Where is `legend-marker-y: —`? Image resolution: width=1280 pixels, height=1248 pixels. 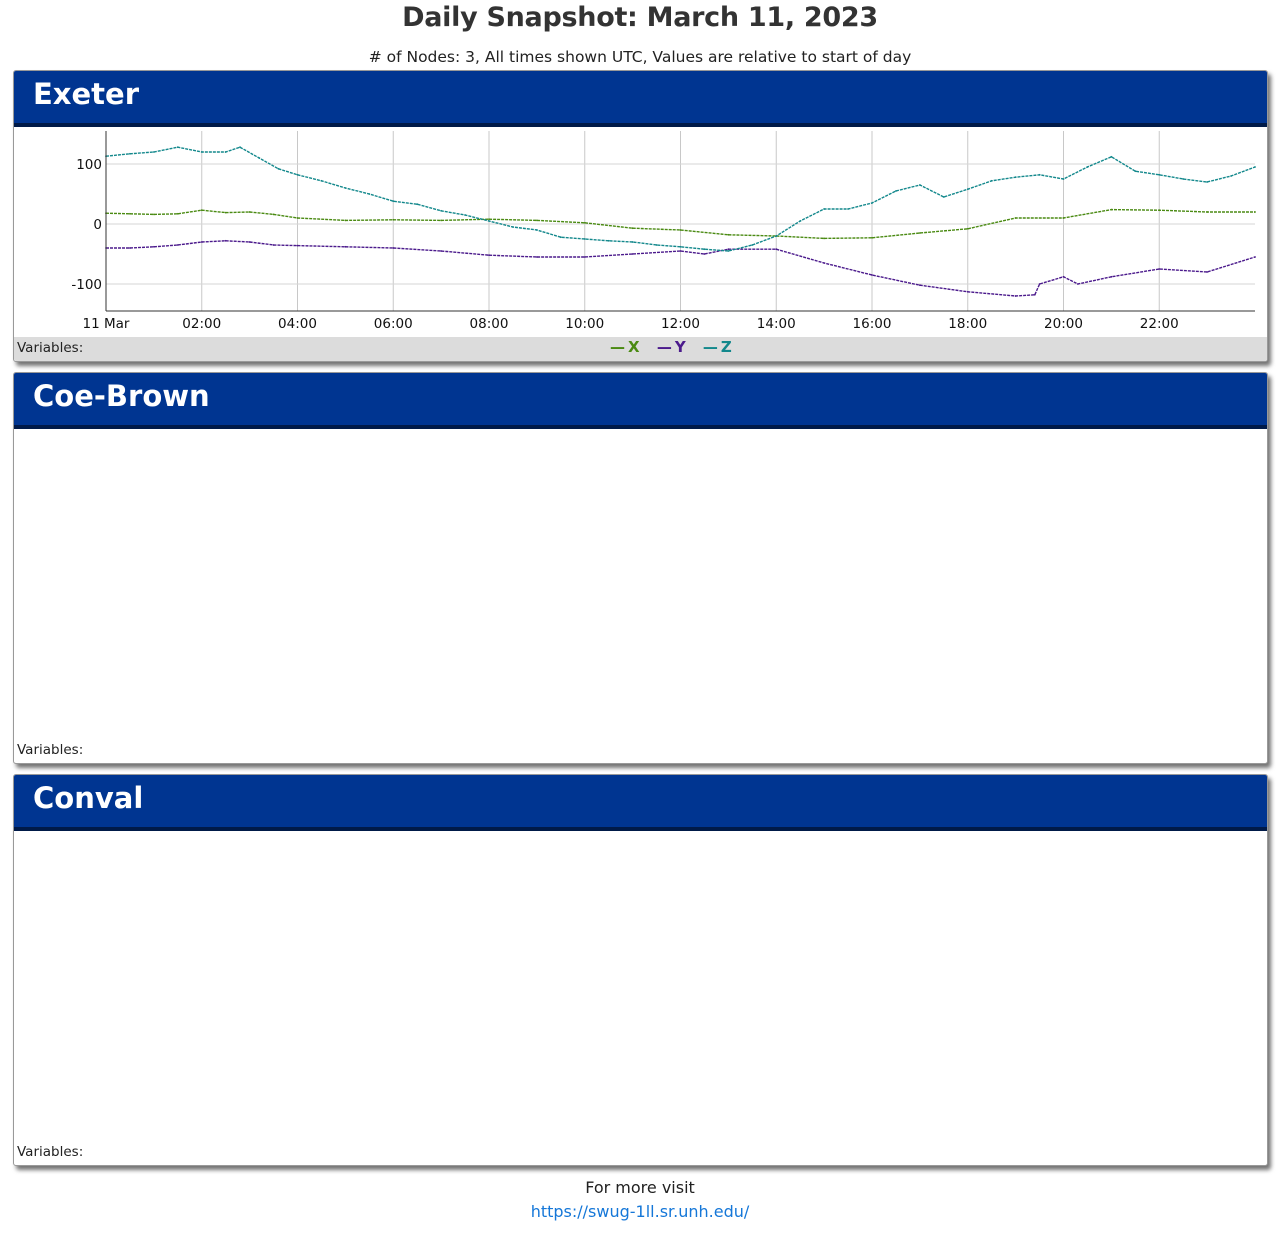 legend-marker-y: — is located at coordinates (664, 347).